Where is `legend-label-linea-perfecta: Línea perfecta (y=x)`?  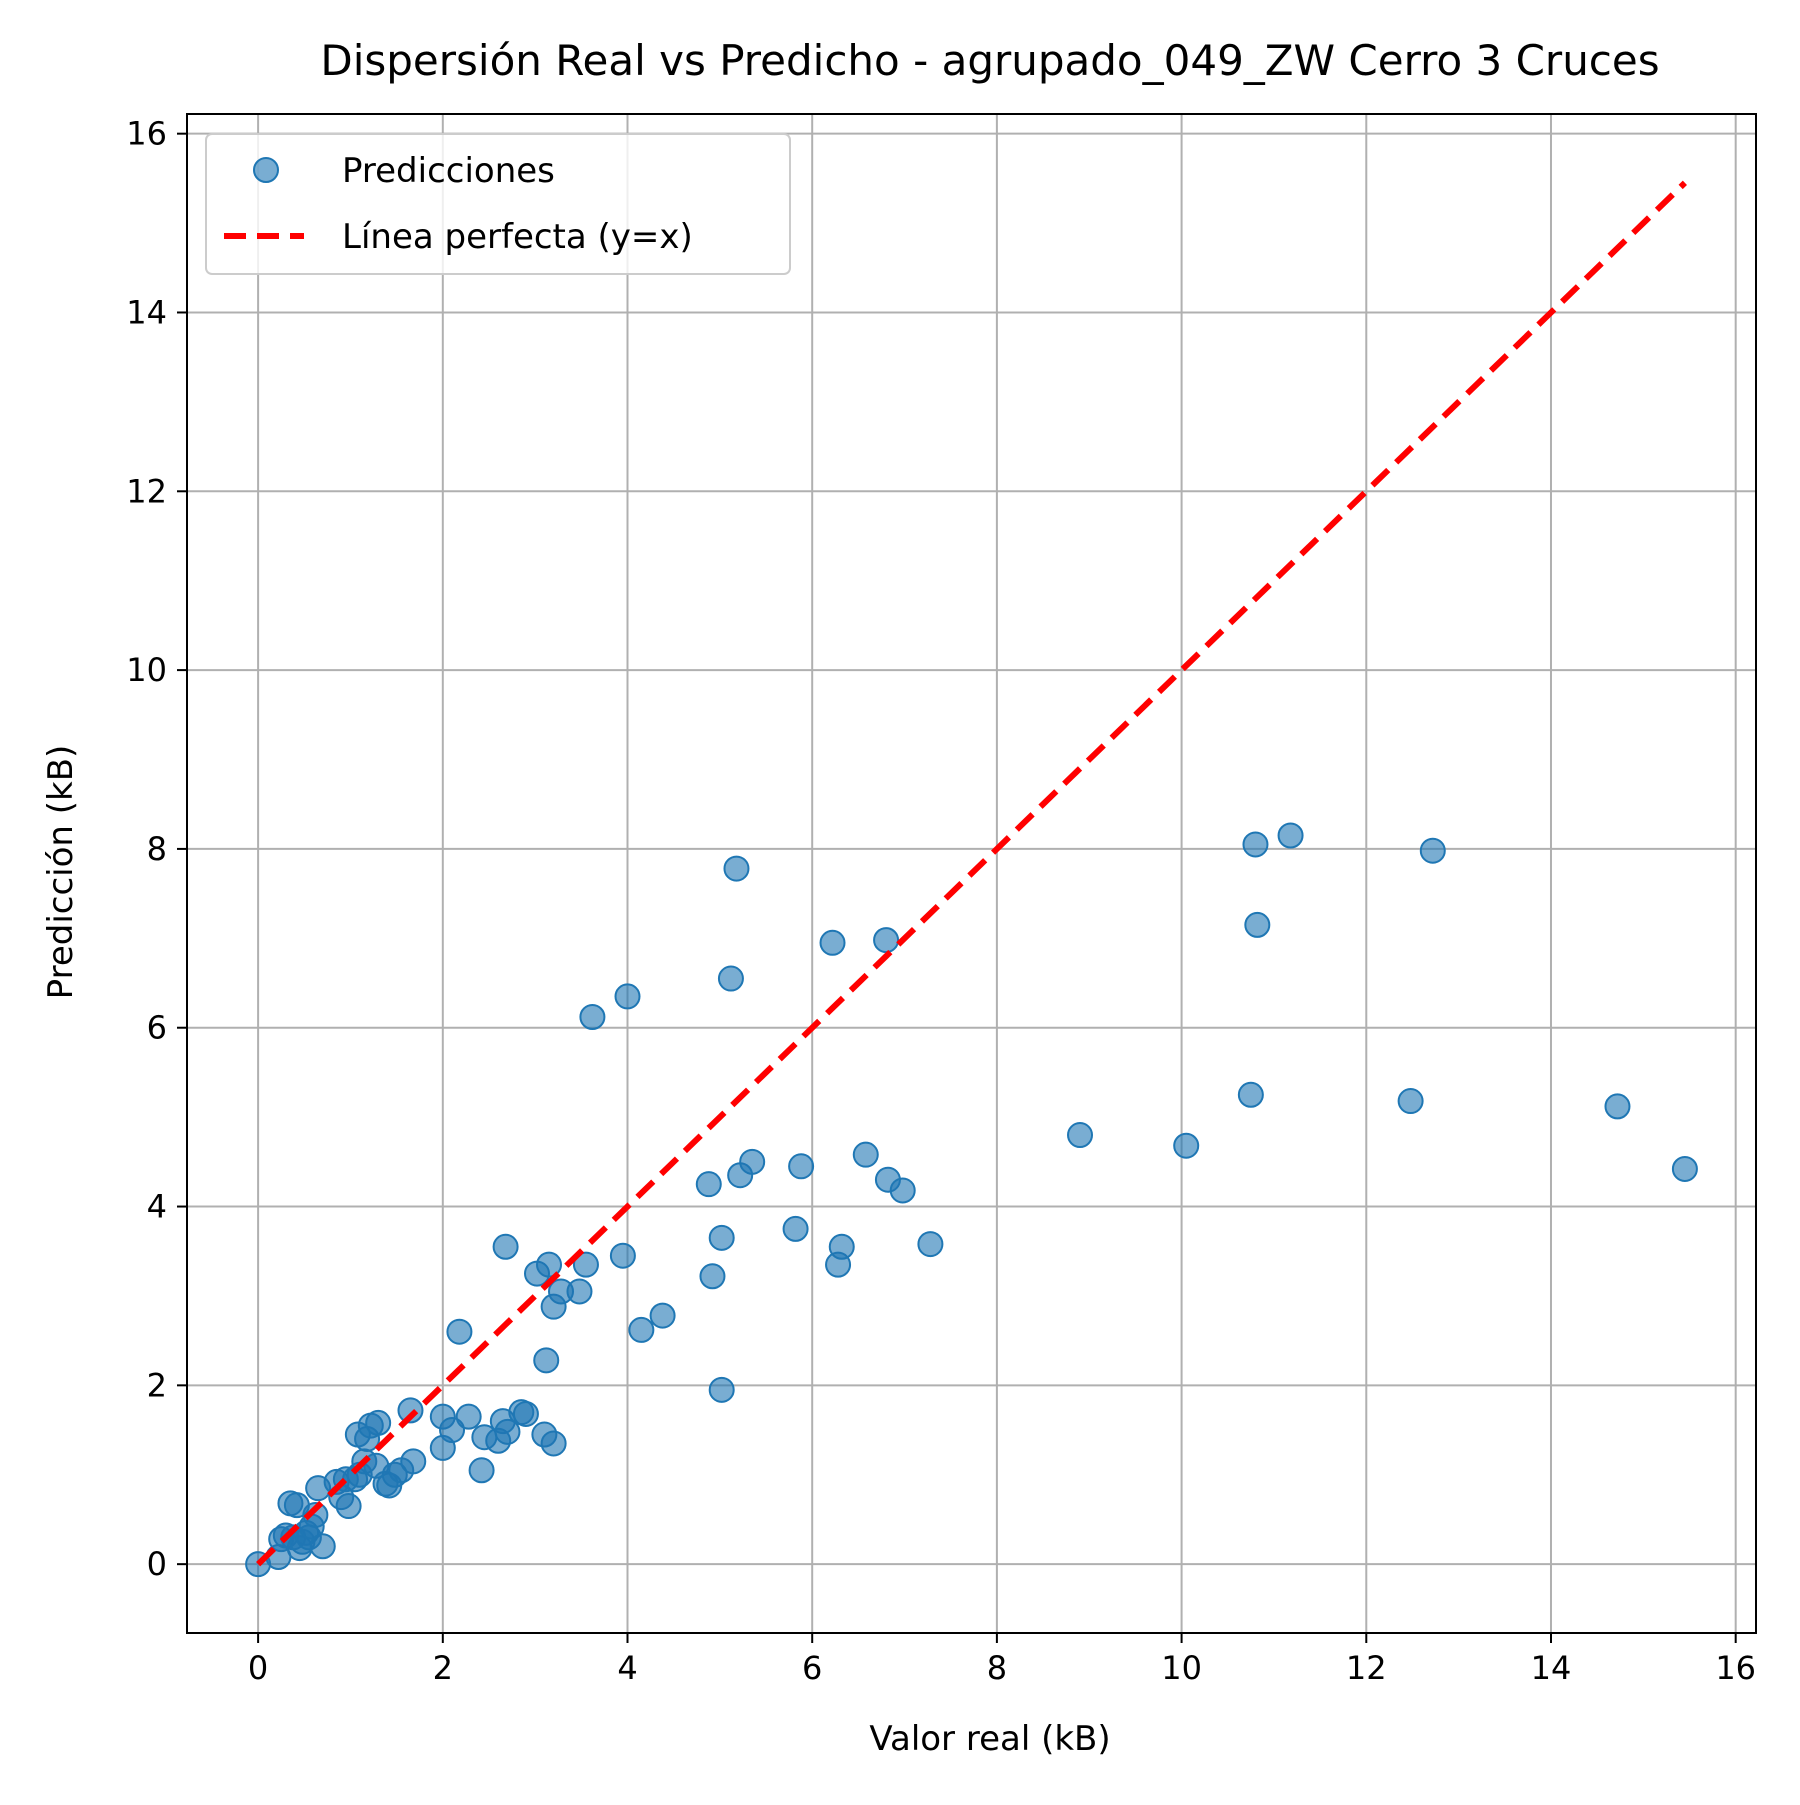
legend-label-linea-perfecta: Línea perfecta (y=x) is located at coordinates (517, 237).